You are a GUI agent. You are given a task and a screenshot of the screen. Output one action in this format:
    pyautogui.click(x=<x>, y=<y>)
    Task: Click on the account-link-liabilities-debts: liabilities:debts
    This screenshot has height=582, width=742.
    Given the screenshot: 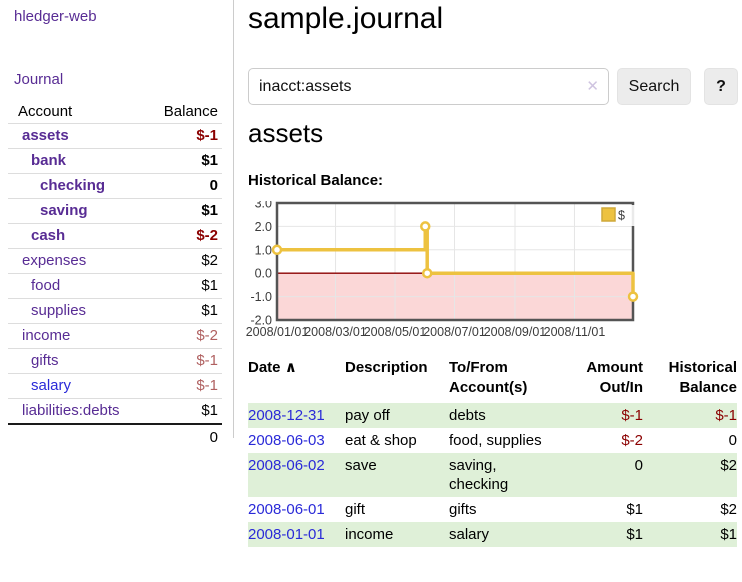 What is the action you would take?
    pyautogui.click(x=71, y=410)
    